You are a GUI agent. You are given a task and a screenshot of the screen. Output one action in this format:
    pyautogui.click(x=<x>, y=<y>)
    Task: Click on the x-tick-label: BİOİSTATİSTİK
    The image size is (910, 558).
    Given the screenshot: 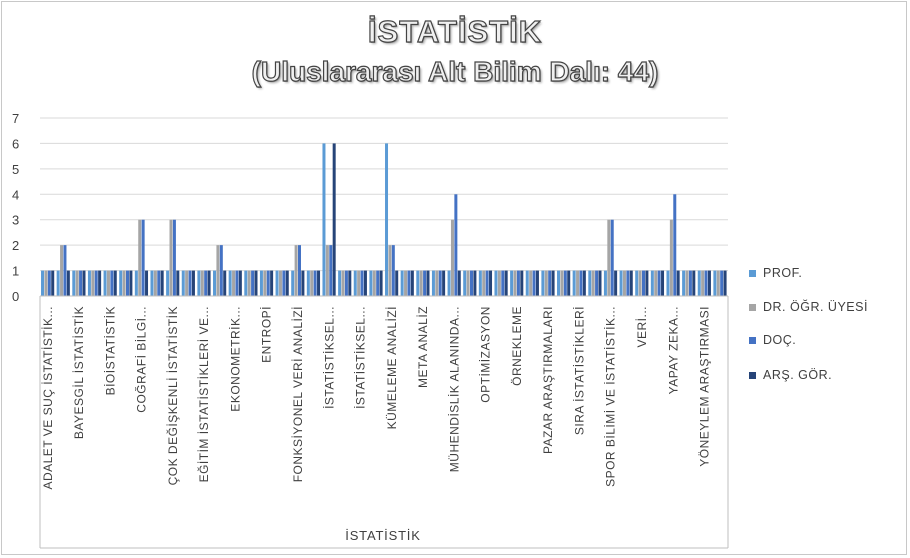 What is the action you would take?
    pyautogui.click(x=110, y=350)
    